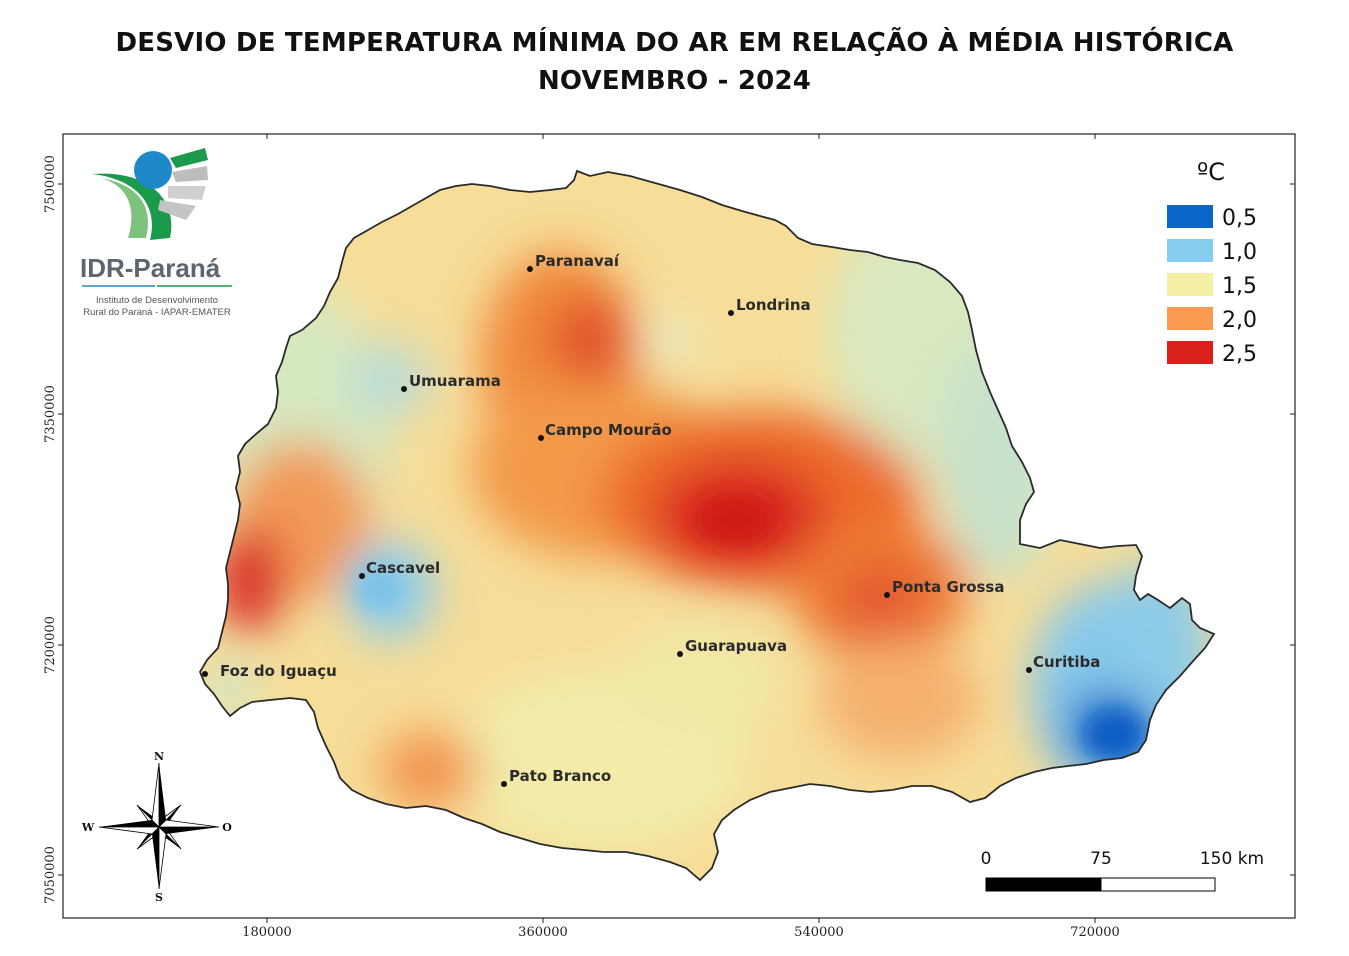 The height and width of the screenshot is (956, 1349). Describe the element at coordinates (50, 875) in the screenshot. I see `y-tick-label: 7050000` at that location.